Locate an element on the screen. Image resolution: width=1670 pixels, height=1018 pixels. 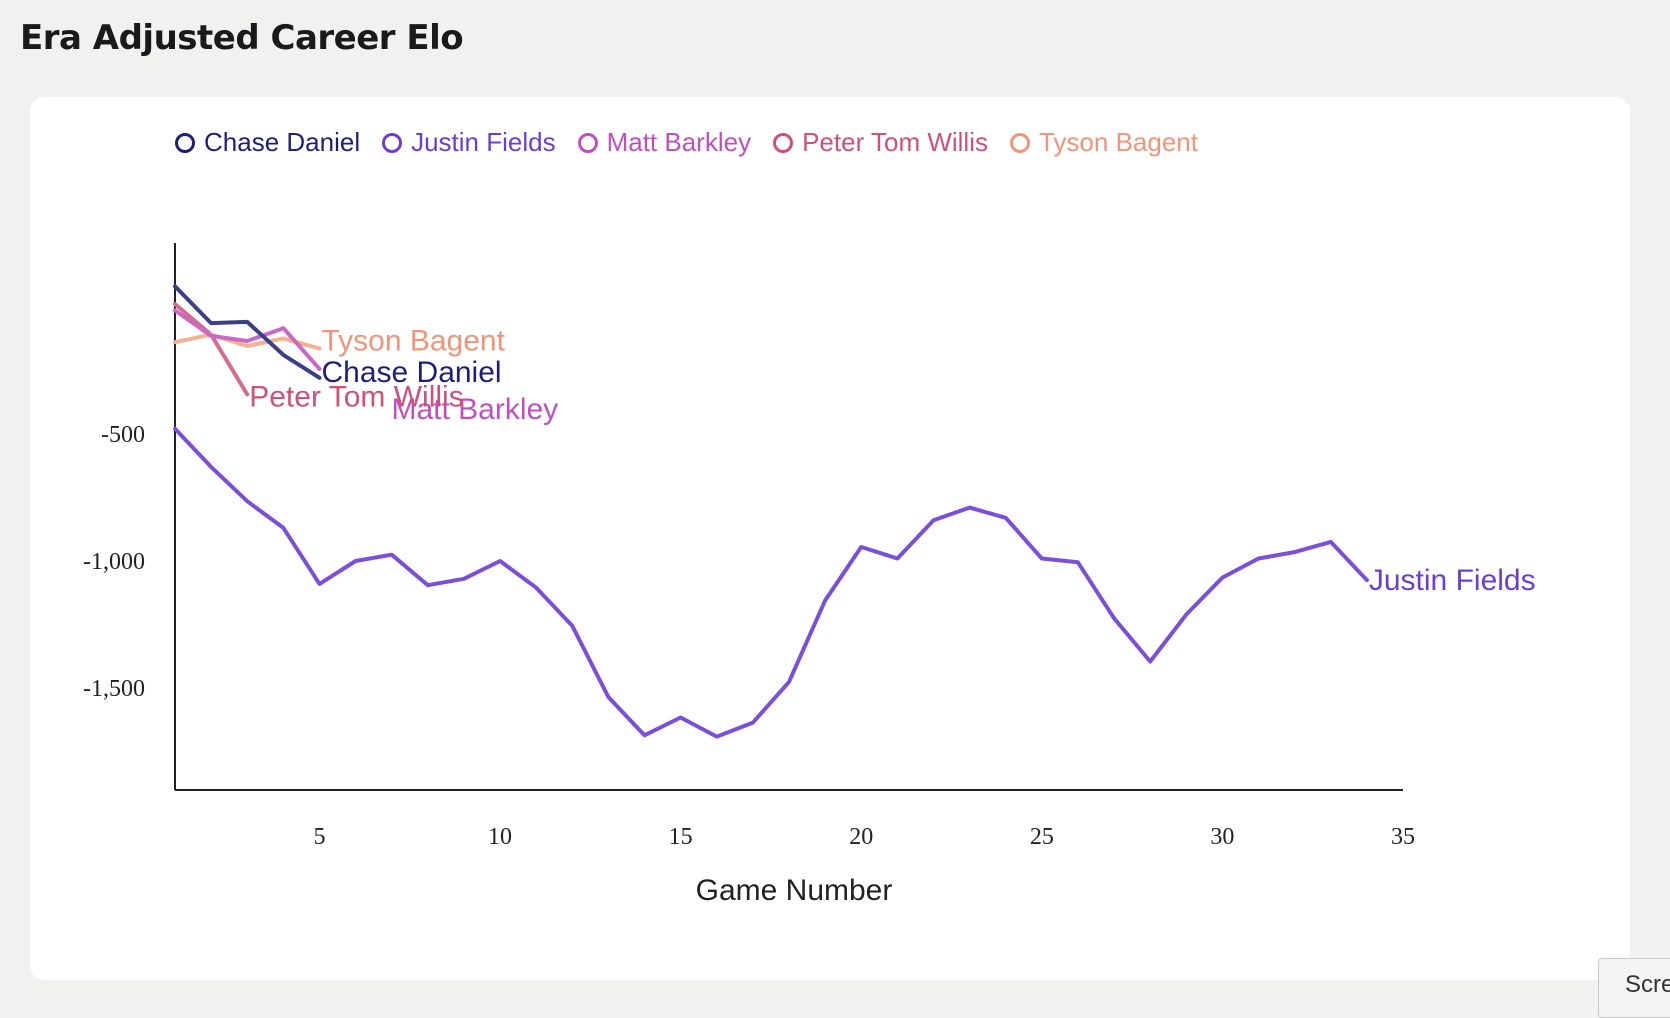
legend-item-tyson-bagent: Tyson Bagent is located at coordinates (1103, 142).